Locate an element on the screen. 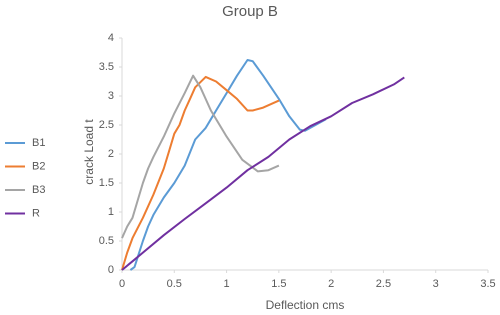 The height and width of the screenshot is (315, 500). y-tick-label: 0.5 is located at coordinates (106, 241).